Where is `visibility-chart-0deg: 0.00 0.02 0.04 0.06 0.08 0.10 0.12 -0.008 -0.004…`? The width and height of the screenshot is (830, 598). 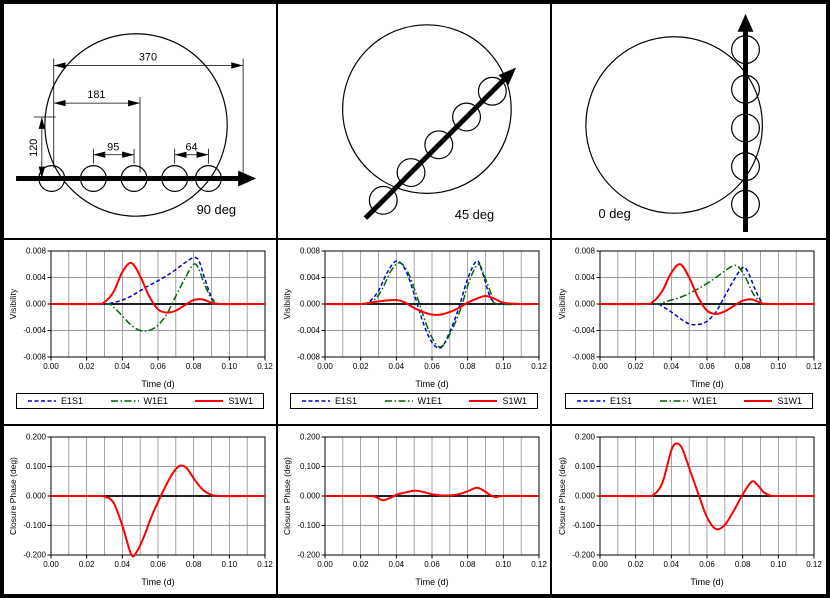
visibility-chart-0deg: 0.00 0.02 0.04 0.06 0.08 0.10 0.12 -0.008 -0.004… is located at coordinates (689, 318).